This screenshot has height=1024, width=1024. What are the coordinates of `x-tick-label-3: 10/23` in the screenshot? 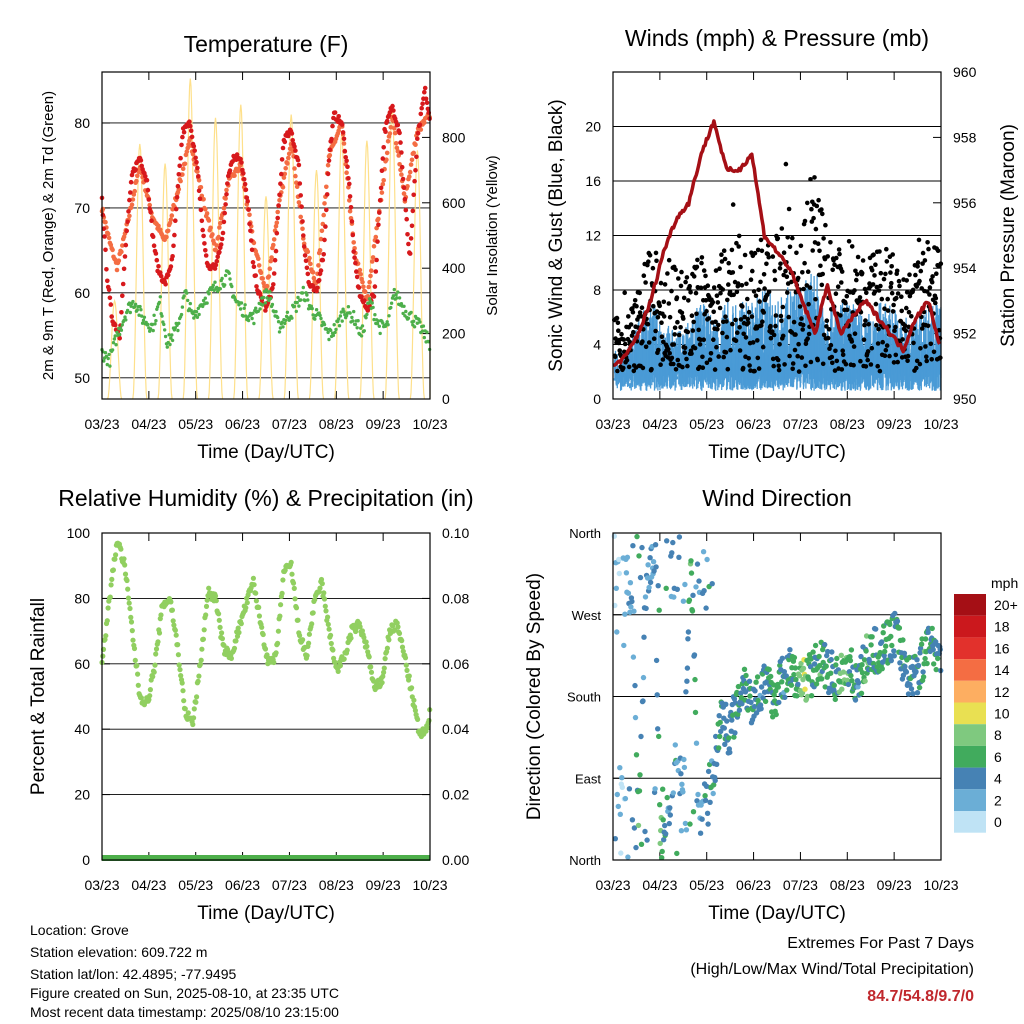 It's located at (940, 885).